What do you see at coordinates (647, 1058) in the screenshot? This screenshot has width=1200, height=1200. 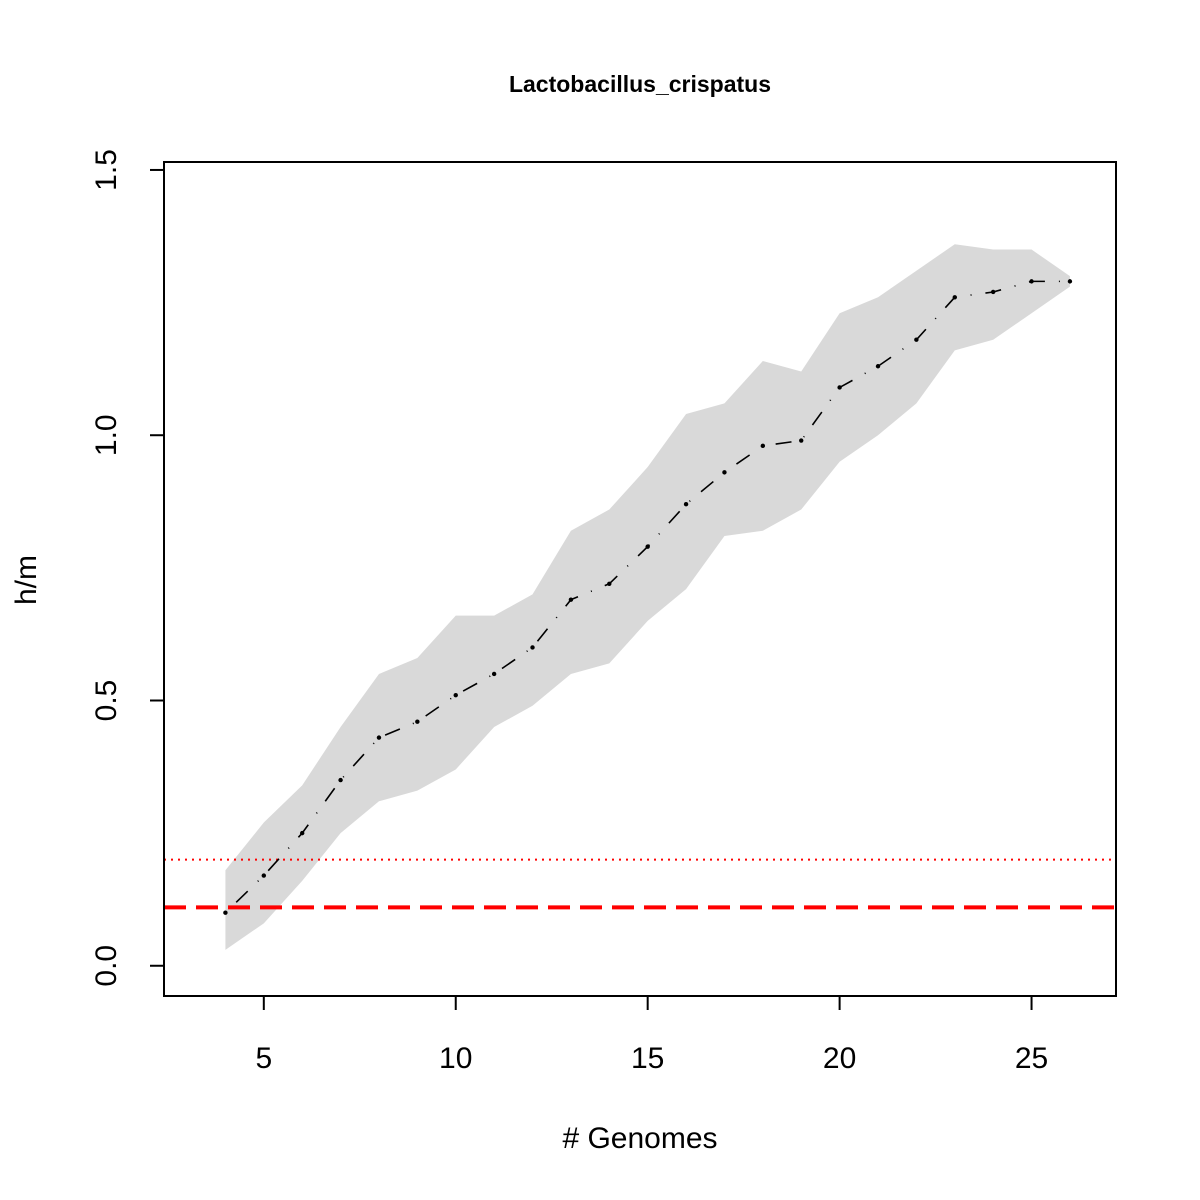 I see `x-tick-label: 15` at bounding box center [647, 1058].